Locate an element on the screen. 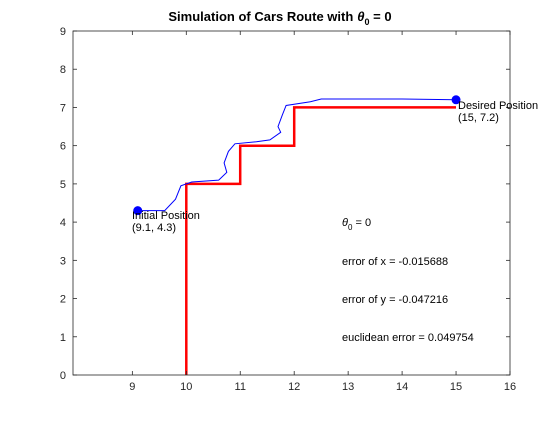 Image resolution: width=560 pixels, height=425 pixels. chart-title-main: Simulation of Cars Route with is located at coordinates (260, 16).